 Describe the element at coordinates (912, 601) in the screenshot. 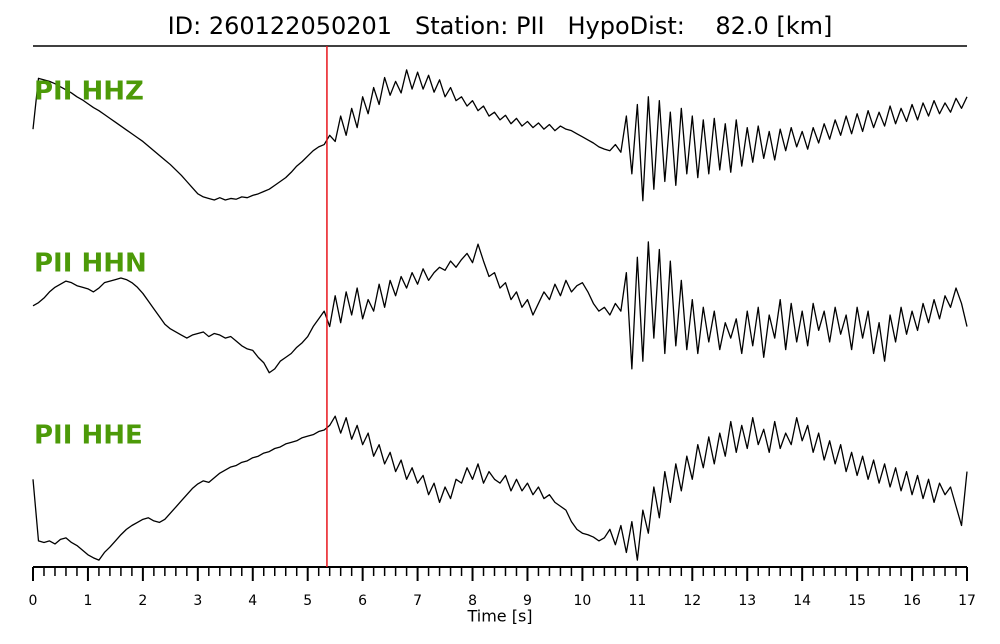

I see `x-tick-label: 16` at that location.